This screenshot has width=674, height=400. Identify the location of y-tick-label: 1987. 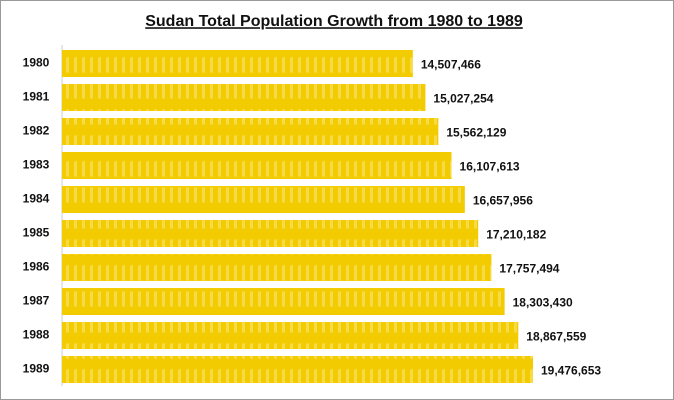
(36, 301).